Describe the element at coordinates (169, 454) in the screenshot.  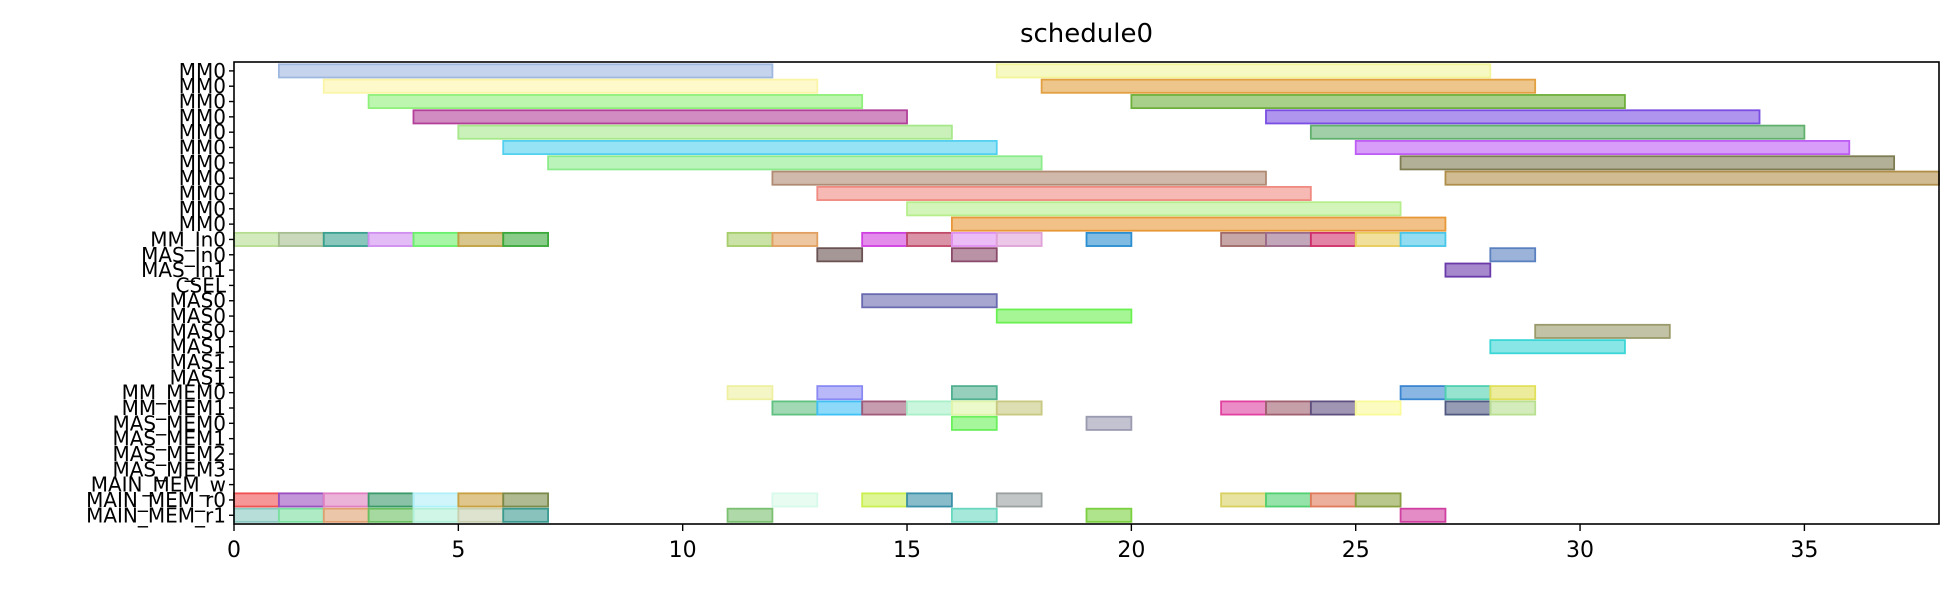
I see `y-tick-label: MAS_MEM2` at that location.